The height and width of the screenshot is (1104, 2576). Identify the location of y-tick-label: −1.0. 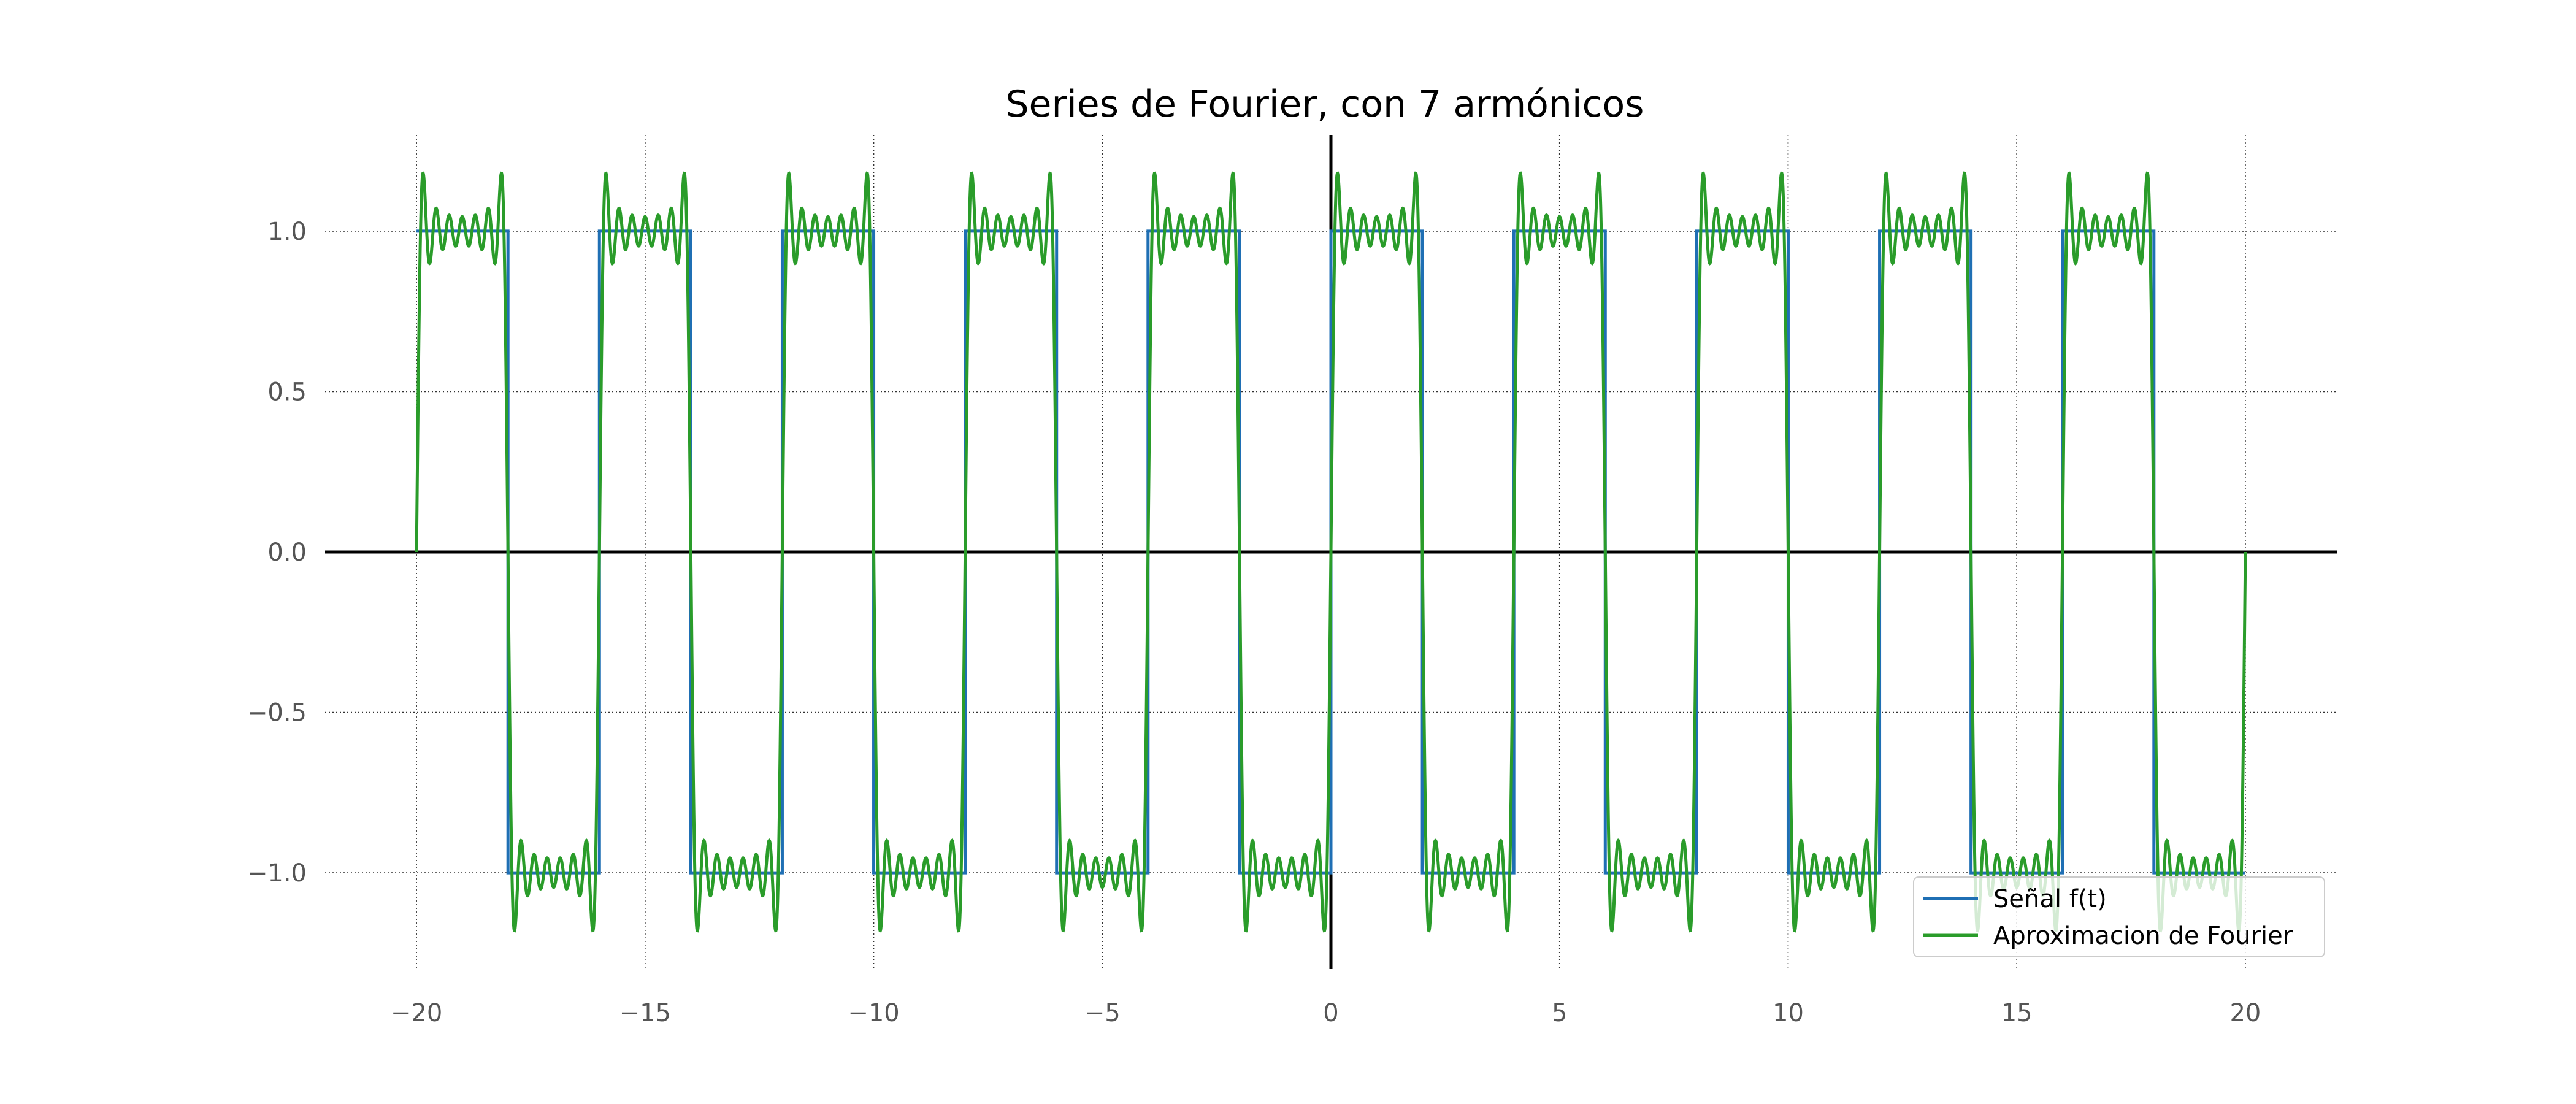
(277, 873).